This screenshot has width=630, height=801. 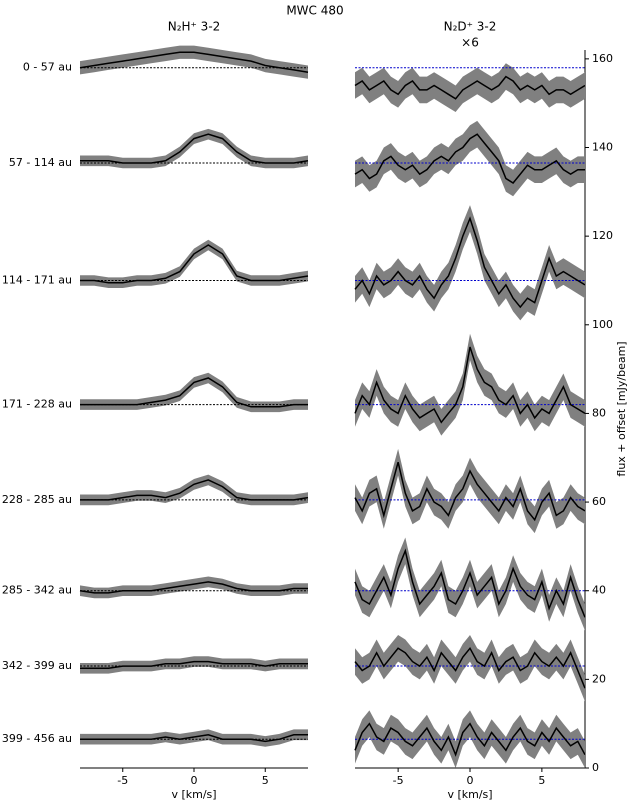 I want to click on y-tick-label: 40, so click(x=599, y=590).